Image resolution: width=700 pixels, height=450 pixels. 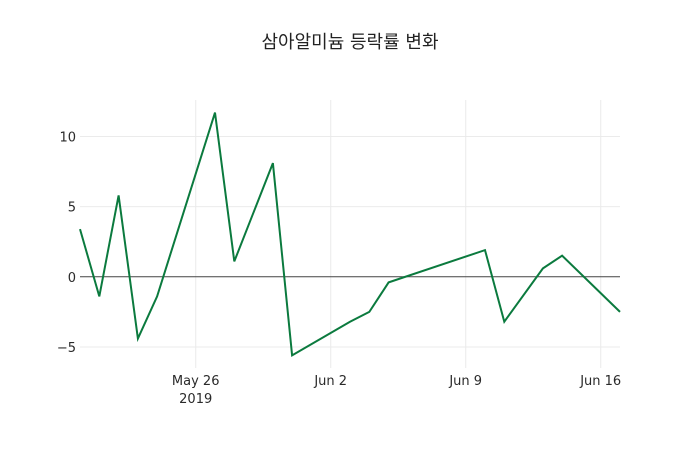 I want to click on x-tick-label: Jun 16, so click(x=600, y=381).